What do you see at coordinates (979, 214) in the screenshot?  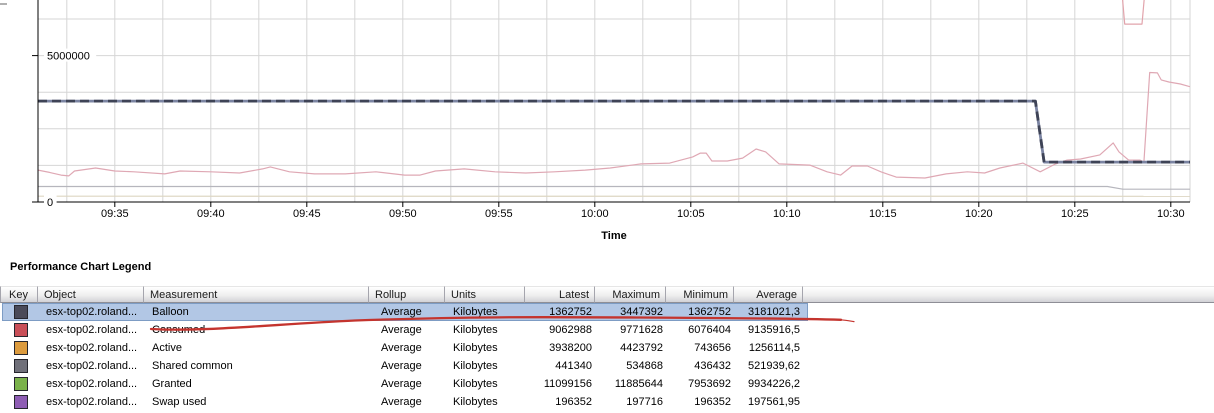 I see `x-tick-label: 10:20` at bounding box center [979, 214].